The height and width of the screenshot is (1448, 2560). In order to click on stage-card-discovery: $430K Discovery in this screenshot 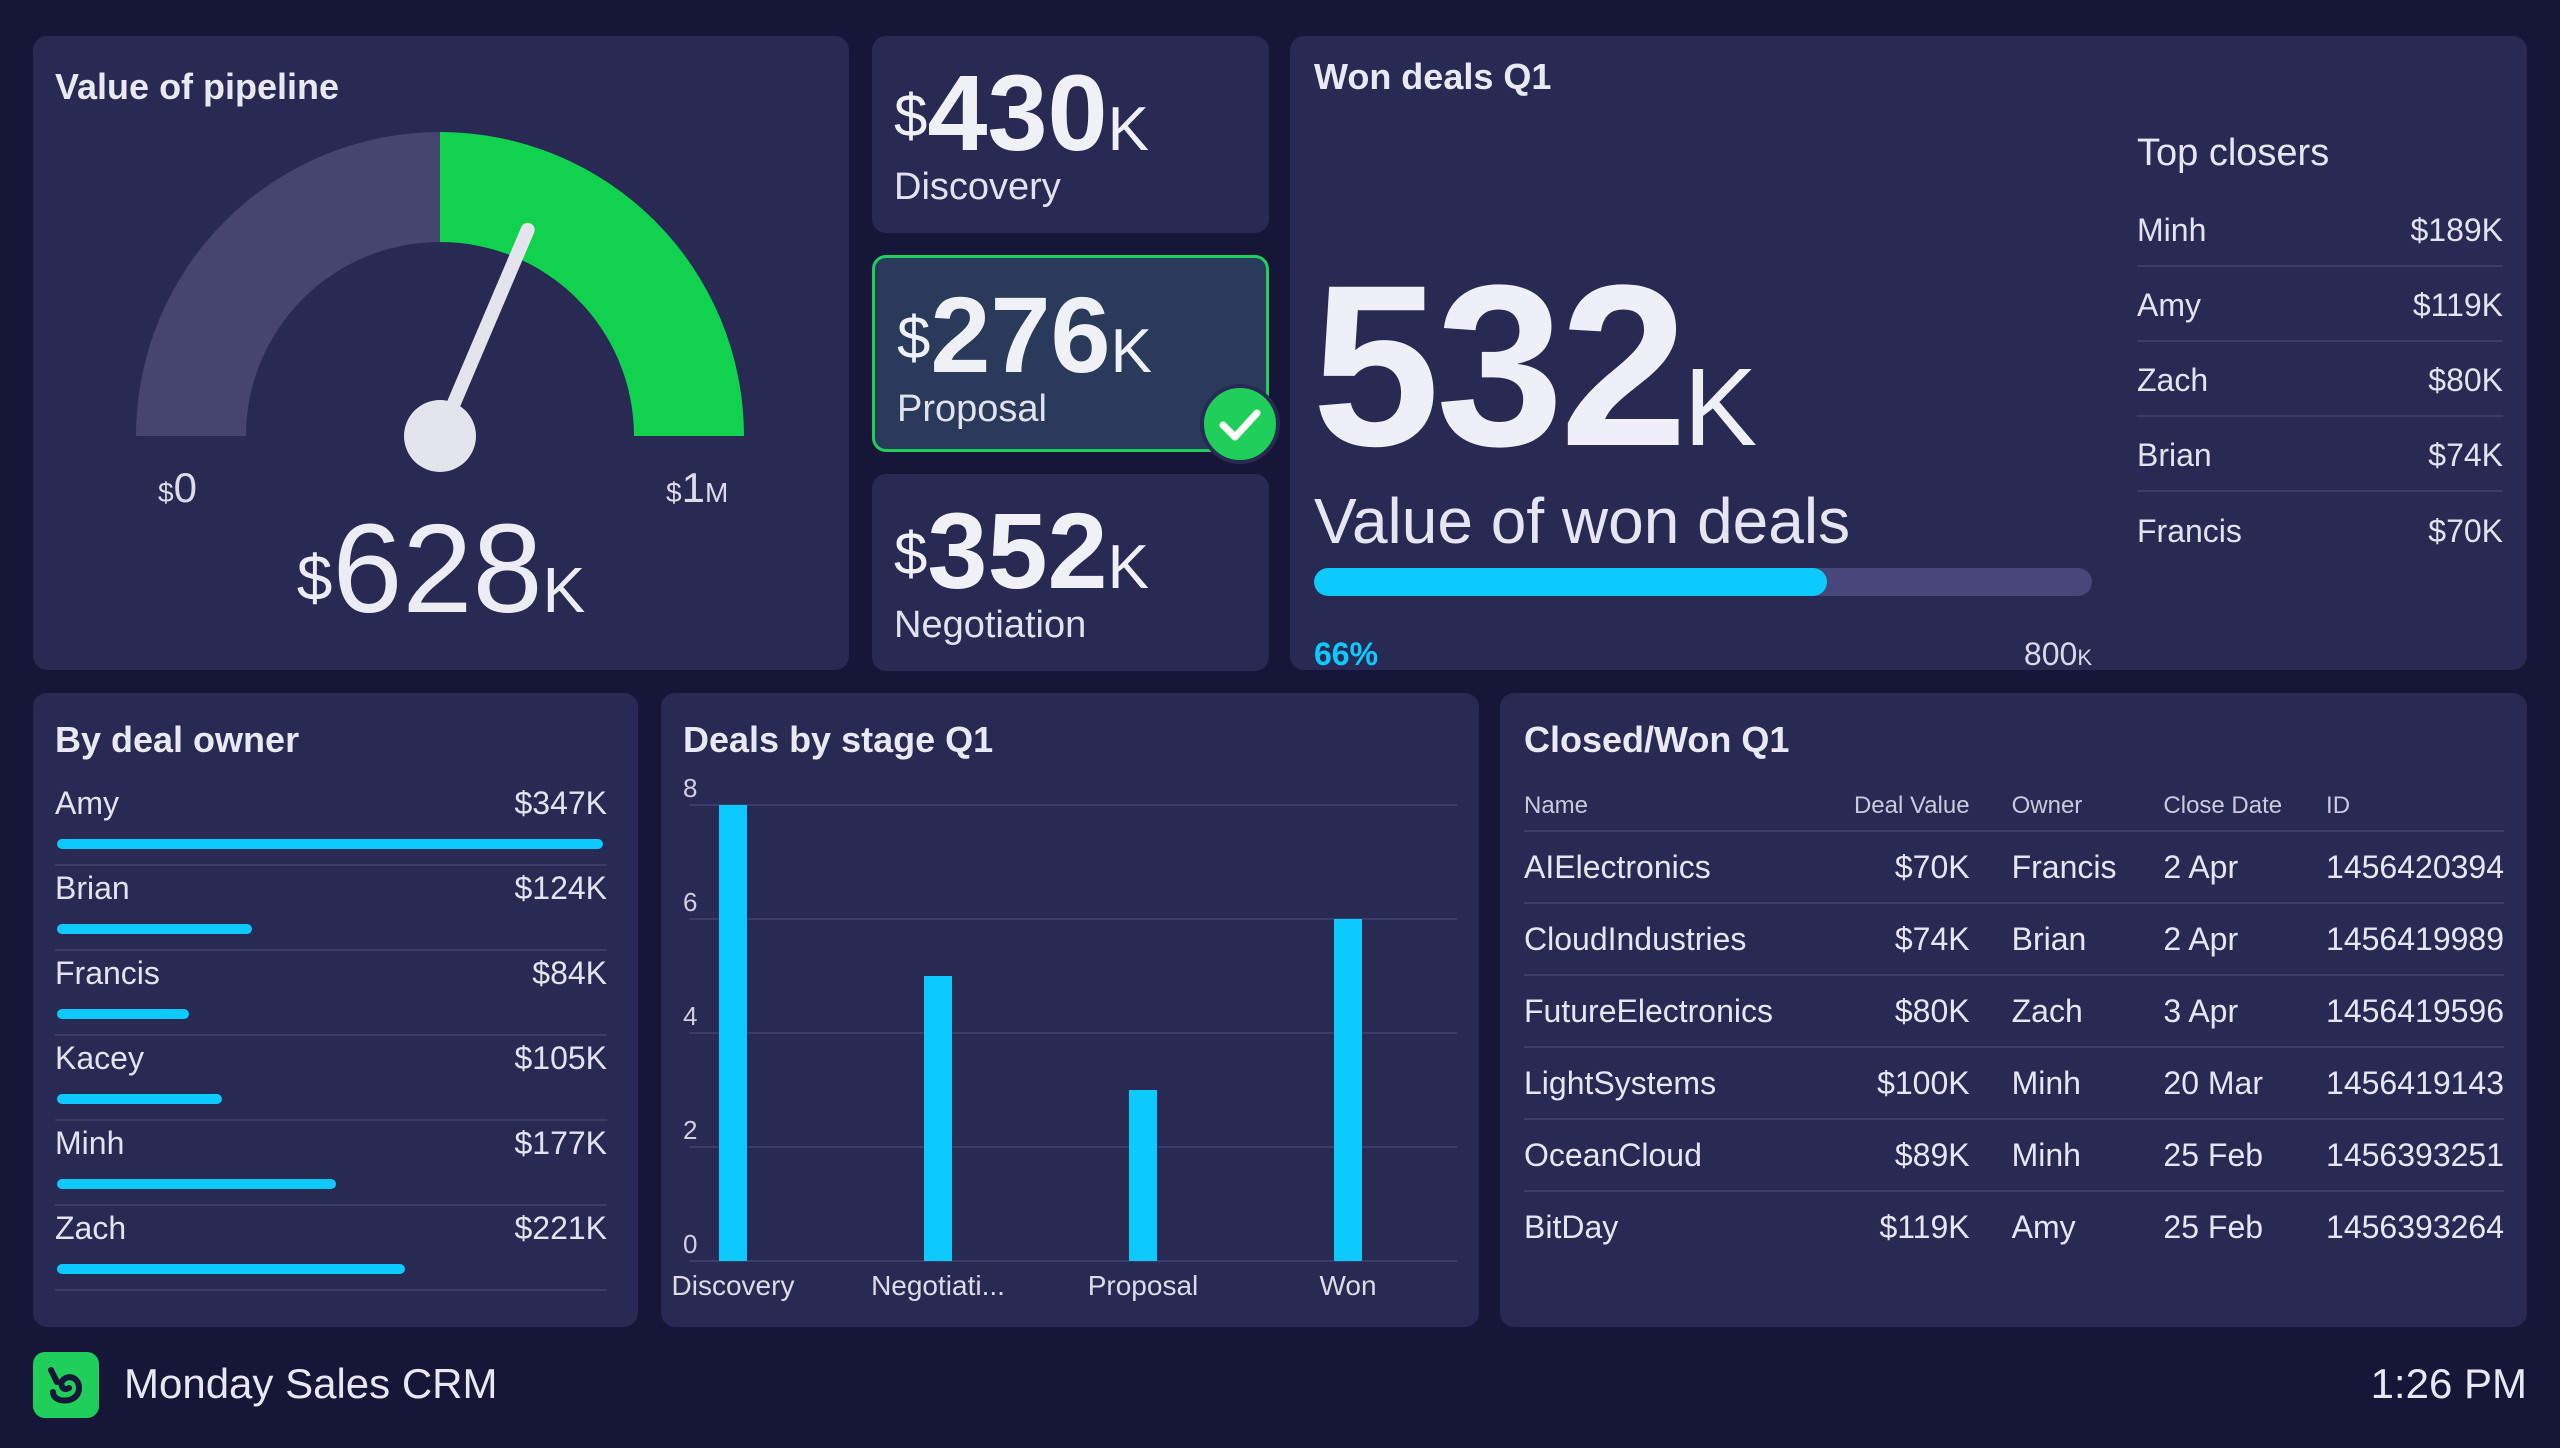, I will do `click(1070, 134)`.